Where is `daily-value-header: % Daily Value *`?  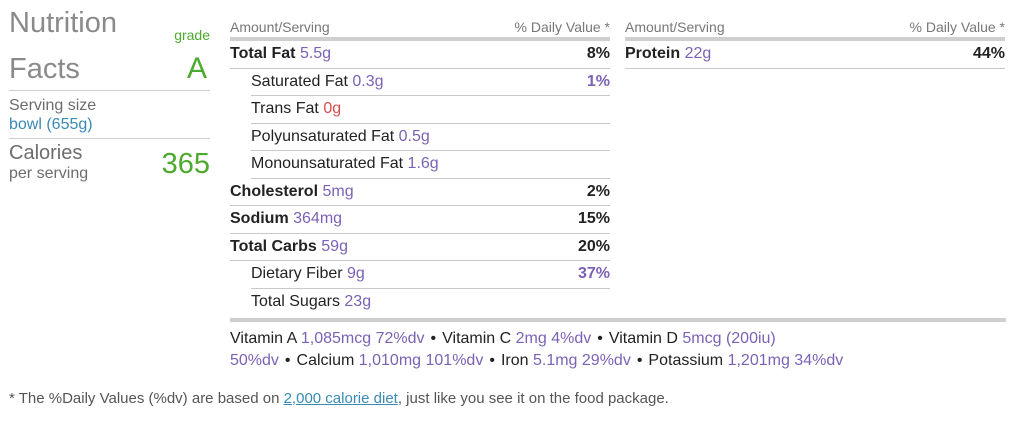 daily-value-header: % Daily Value * is located at coordinates (957, 27).